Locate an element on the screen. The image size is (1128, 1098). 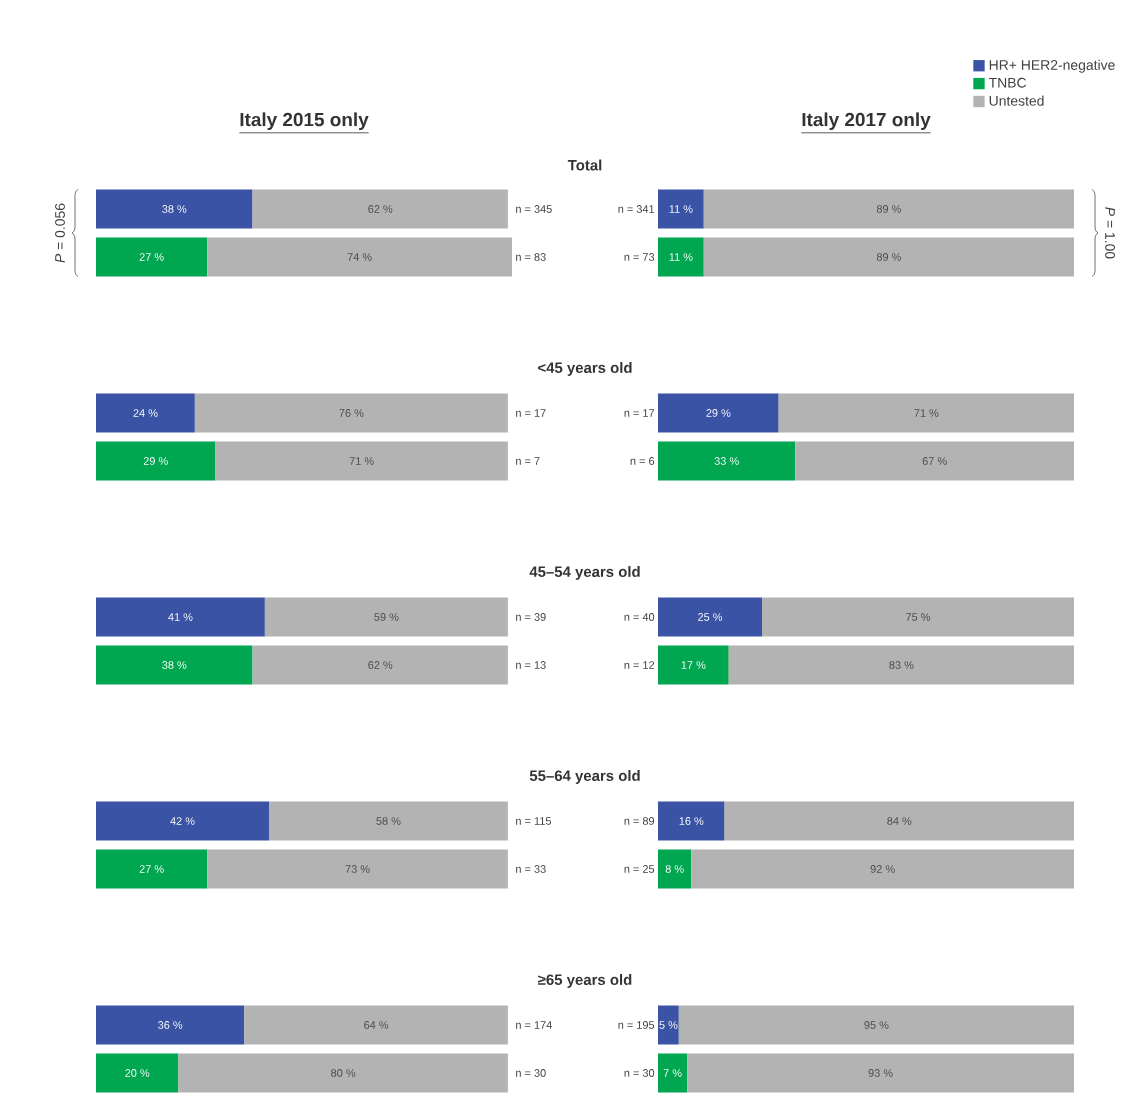
chart-title: Italy 2017 only is located at coordinates (866, 121).